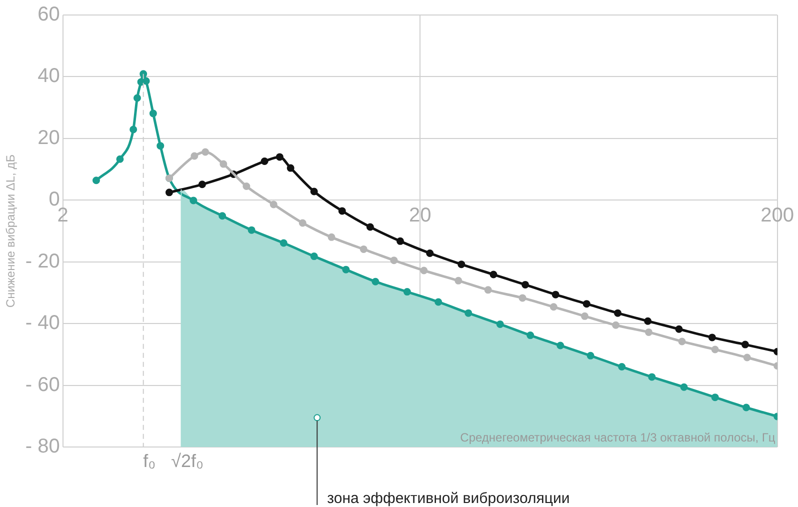 Image resolution: width=798 pixels, height=507 pixels. I want to click on y-tick-label: 20, so click(49, 137).